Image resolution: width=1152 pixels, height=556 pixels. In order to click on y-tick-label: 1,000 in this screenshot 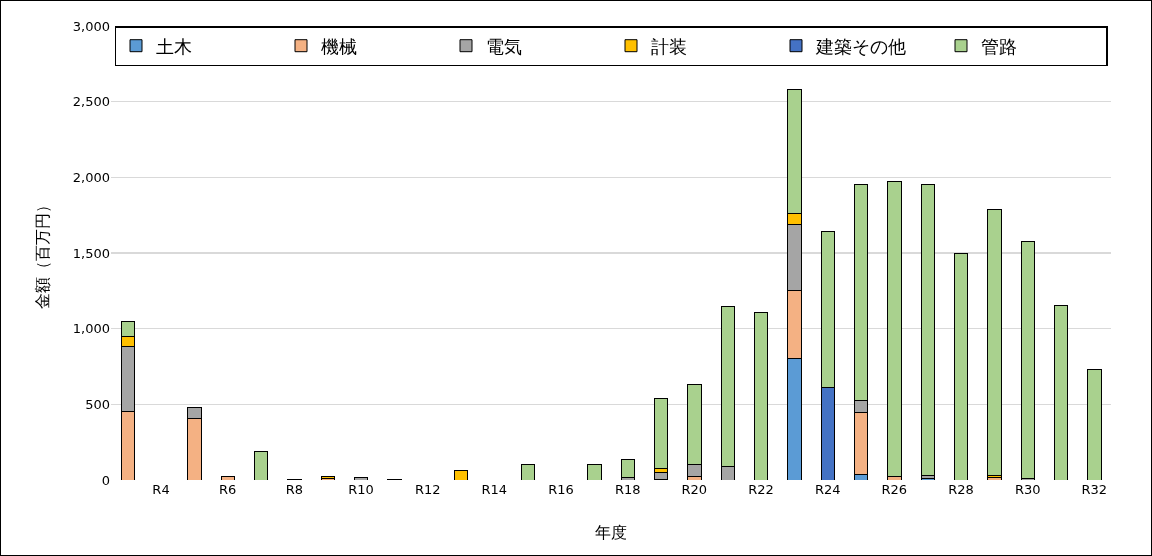, I will do `click(91, 329)`.